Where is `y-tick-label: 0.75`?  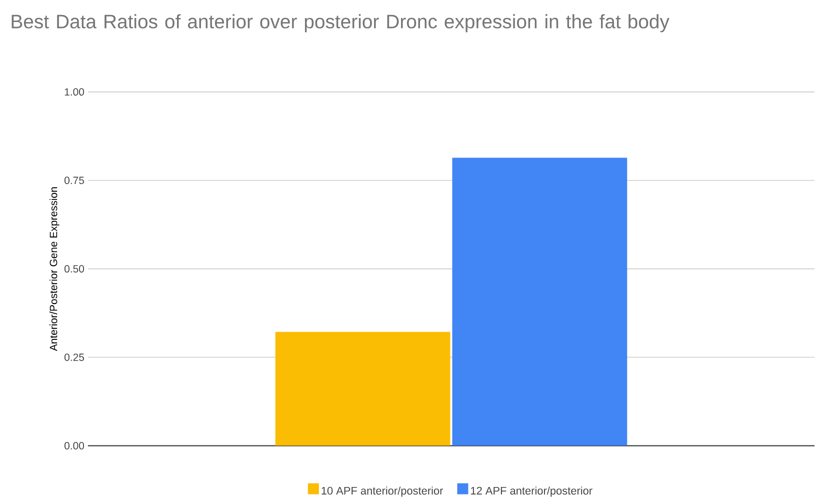 y-tick-label: 0.75 is located at coordinates (74, 180).